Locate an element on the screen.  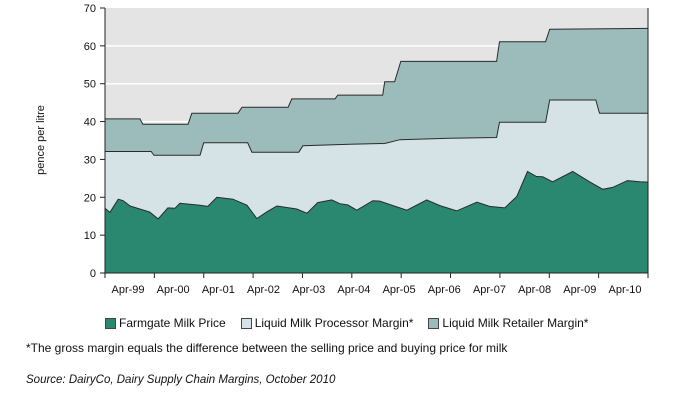
y-tick-label: 30 is located at coordinates (90, 160).